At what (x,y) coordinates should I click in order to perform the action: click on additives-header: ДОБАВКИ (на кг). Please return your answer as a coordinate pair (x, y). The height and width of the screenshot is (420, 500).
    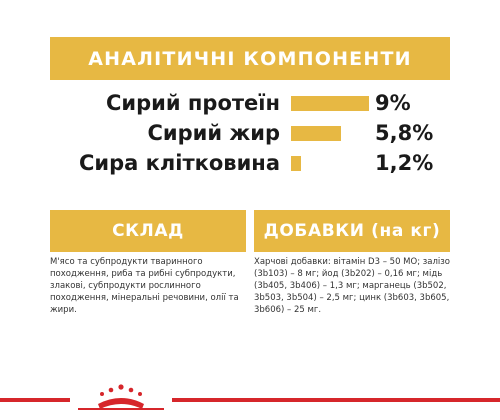
    Looking at the image, I should click on (352, 231).